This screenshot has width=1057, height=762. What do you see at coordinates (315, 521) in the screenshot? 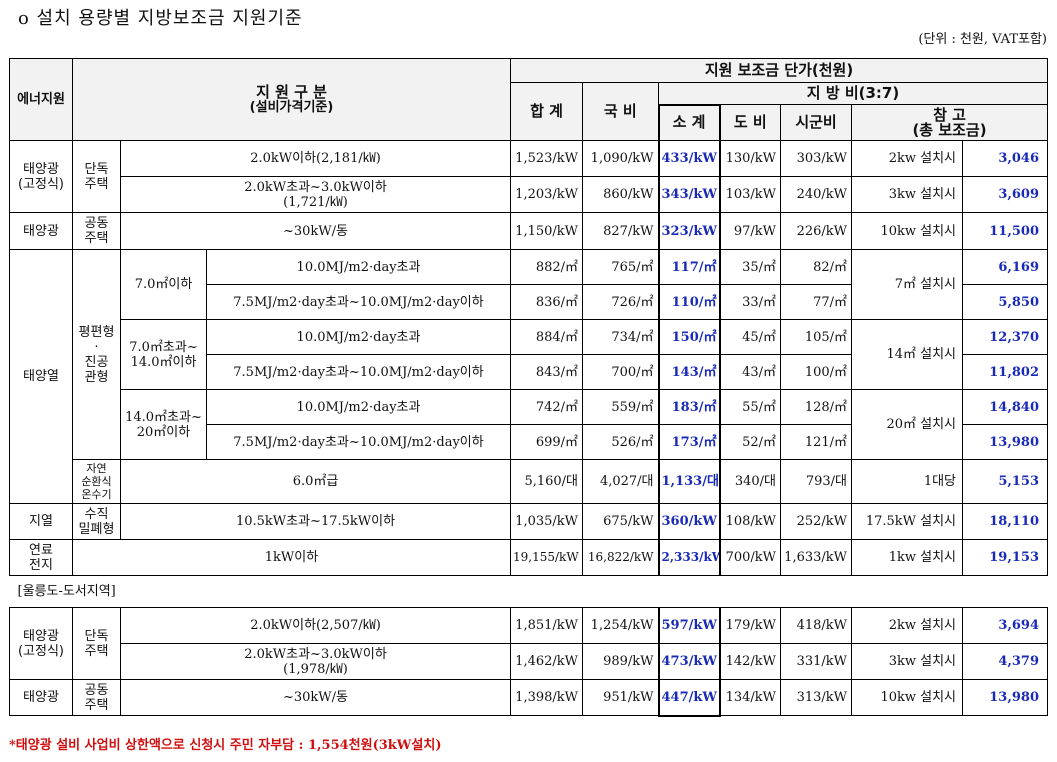
I see `spec: 10.5kW초과~17.5kW이하` at bounding box center [315, 521].